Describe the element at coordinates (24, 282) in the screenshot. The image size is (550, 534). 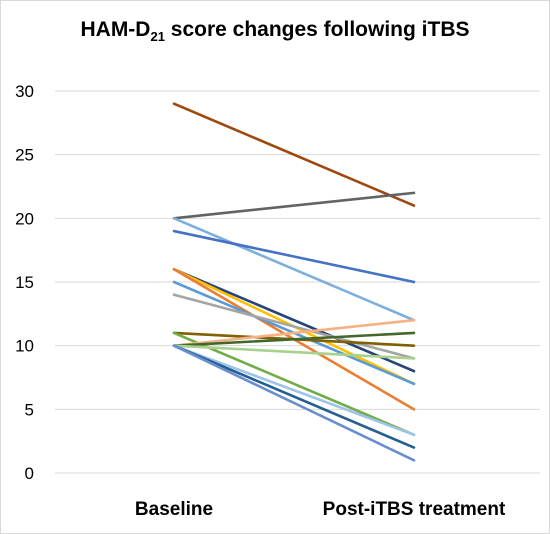
I see `y-tick-label-15: 15` at that location.